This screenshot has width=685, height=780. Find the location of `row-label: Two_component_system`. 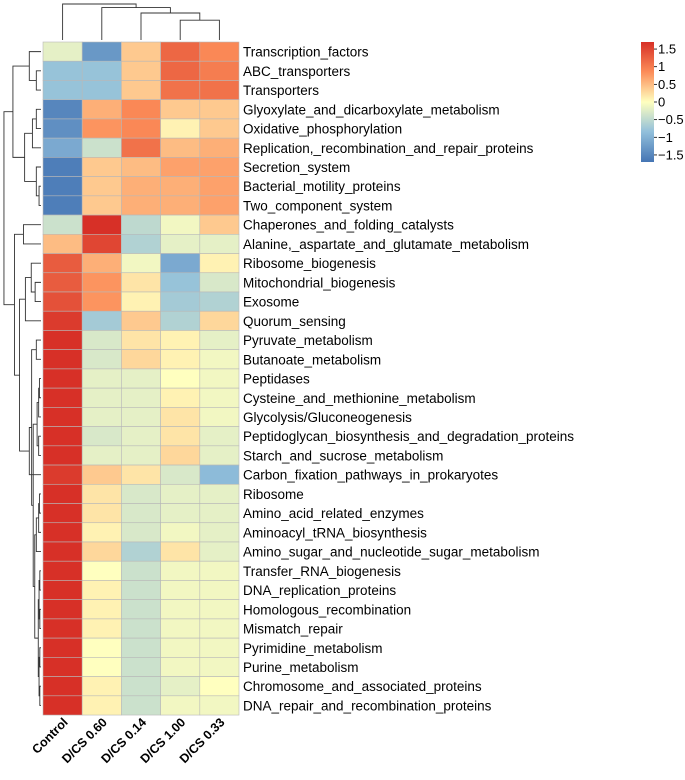

row-label: Two_component_system is located at coordinates (317, 205).